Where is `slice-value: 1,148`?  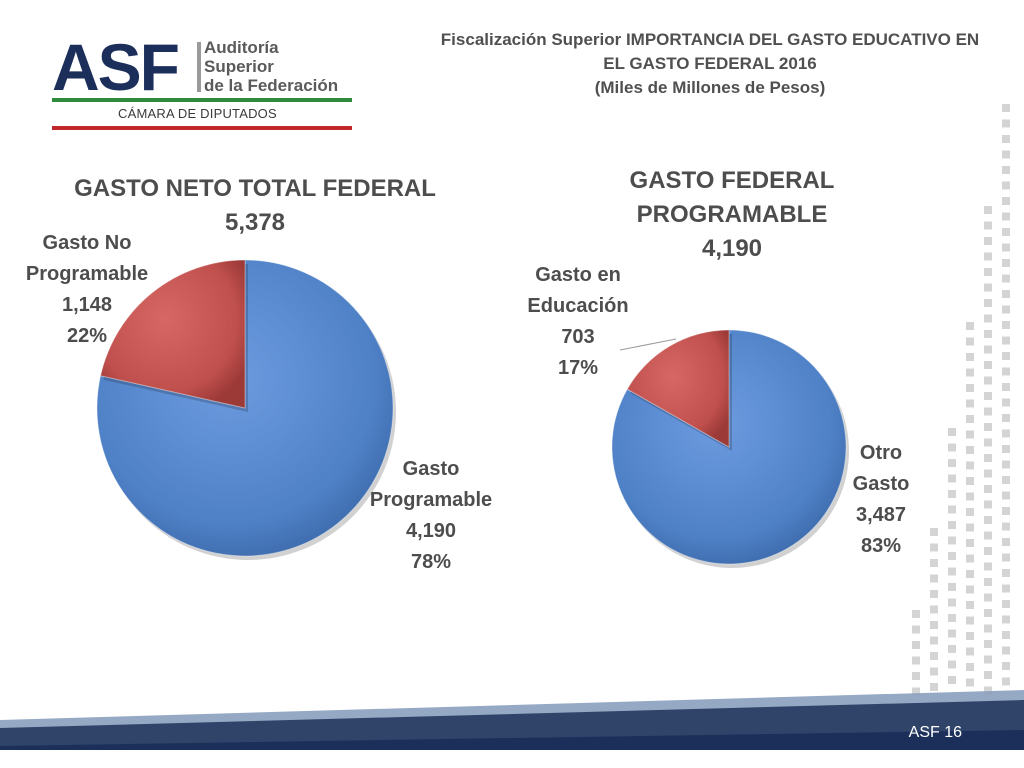
slice-value: 1,148 is located at coordinates (87, 305).